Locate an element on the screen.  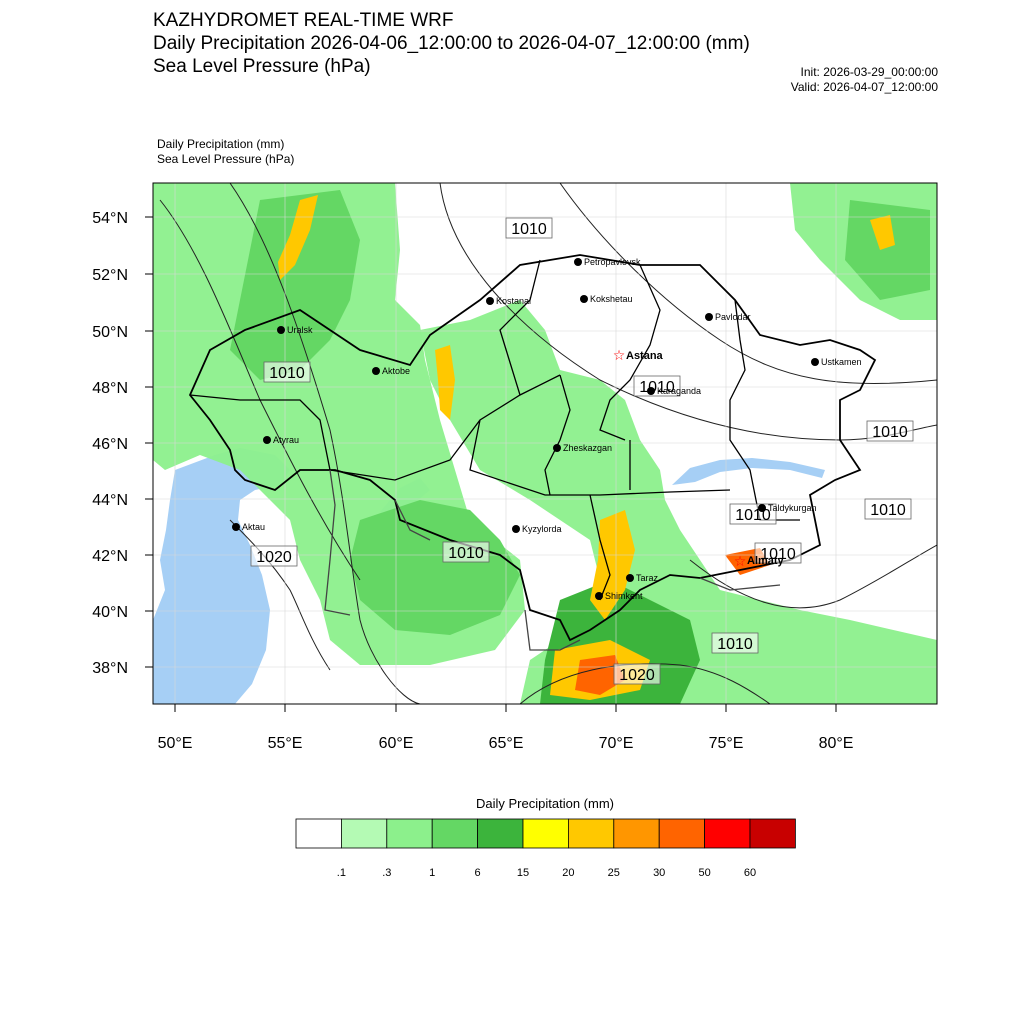
city-marker: Aktobe is located at coordinates (391, 371).